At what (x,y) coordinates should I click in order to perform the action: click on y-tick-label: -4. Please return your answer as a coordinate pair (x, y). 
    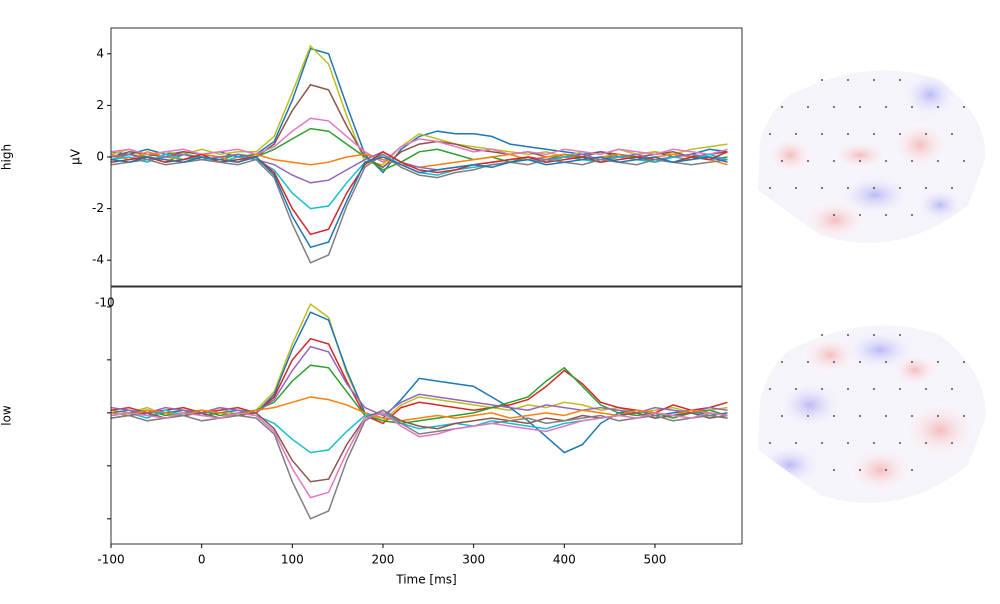
    Looking at the image, I should click on (98, 260).